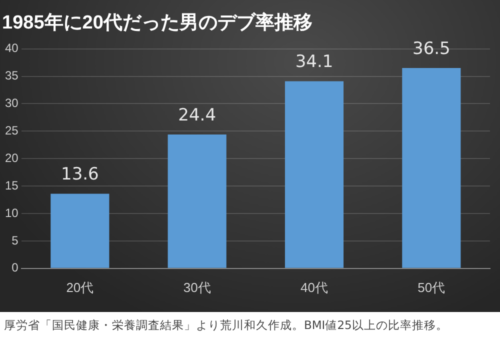  I want to click on y-tick-label: 0, so click(15, 267).